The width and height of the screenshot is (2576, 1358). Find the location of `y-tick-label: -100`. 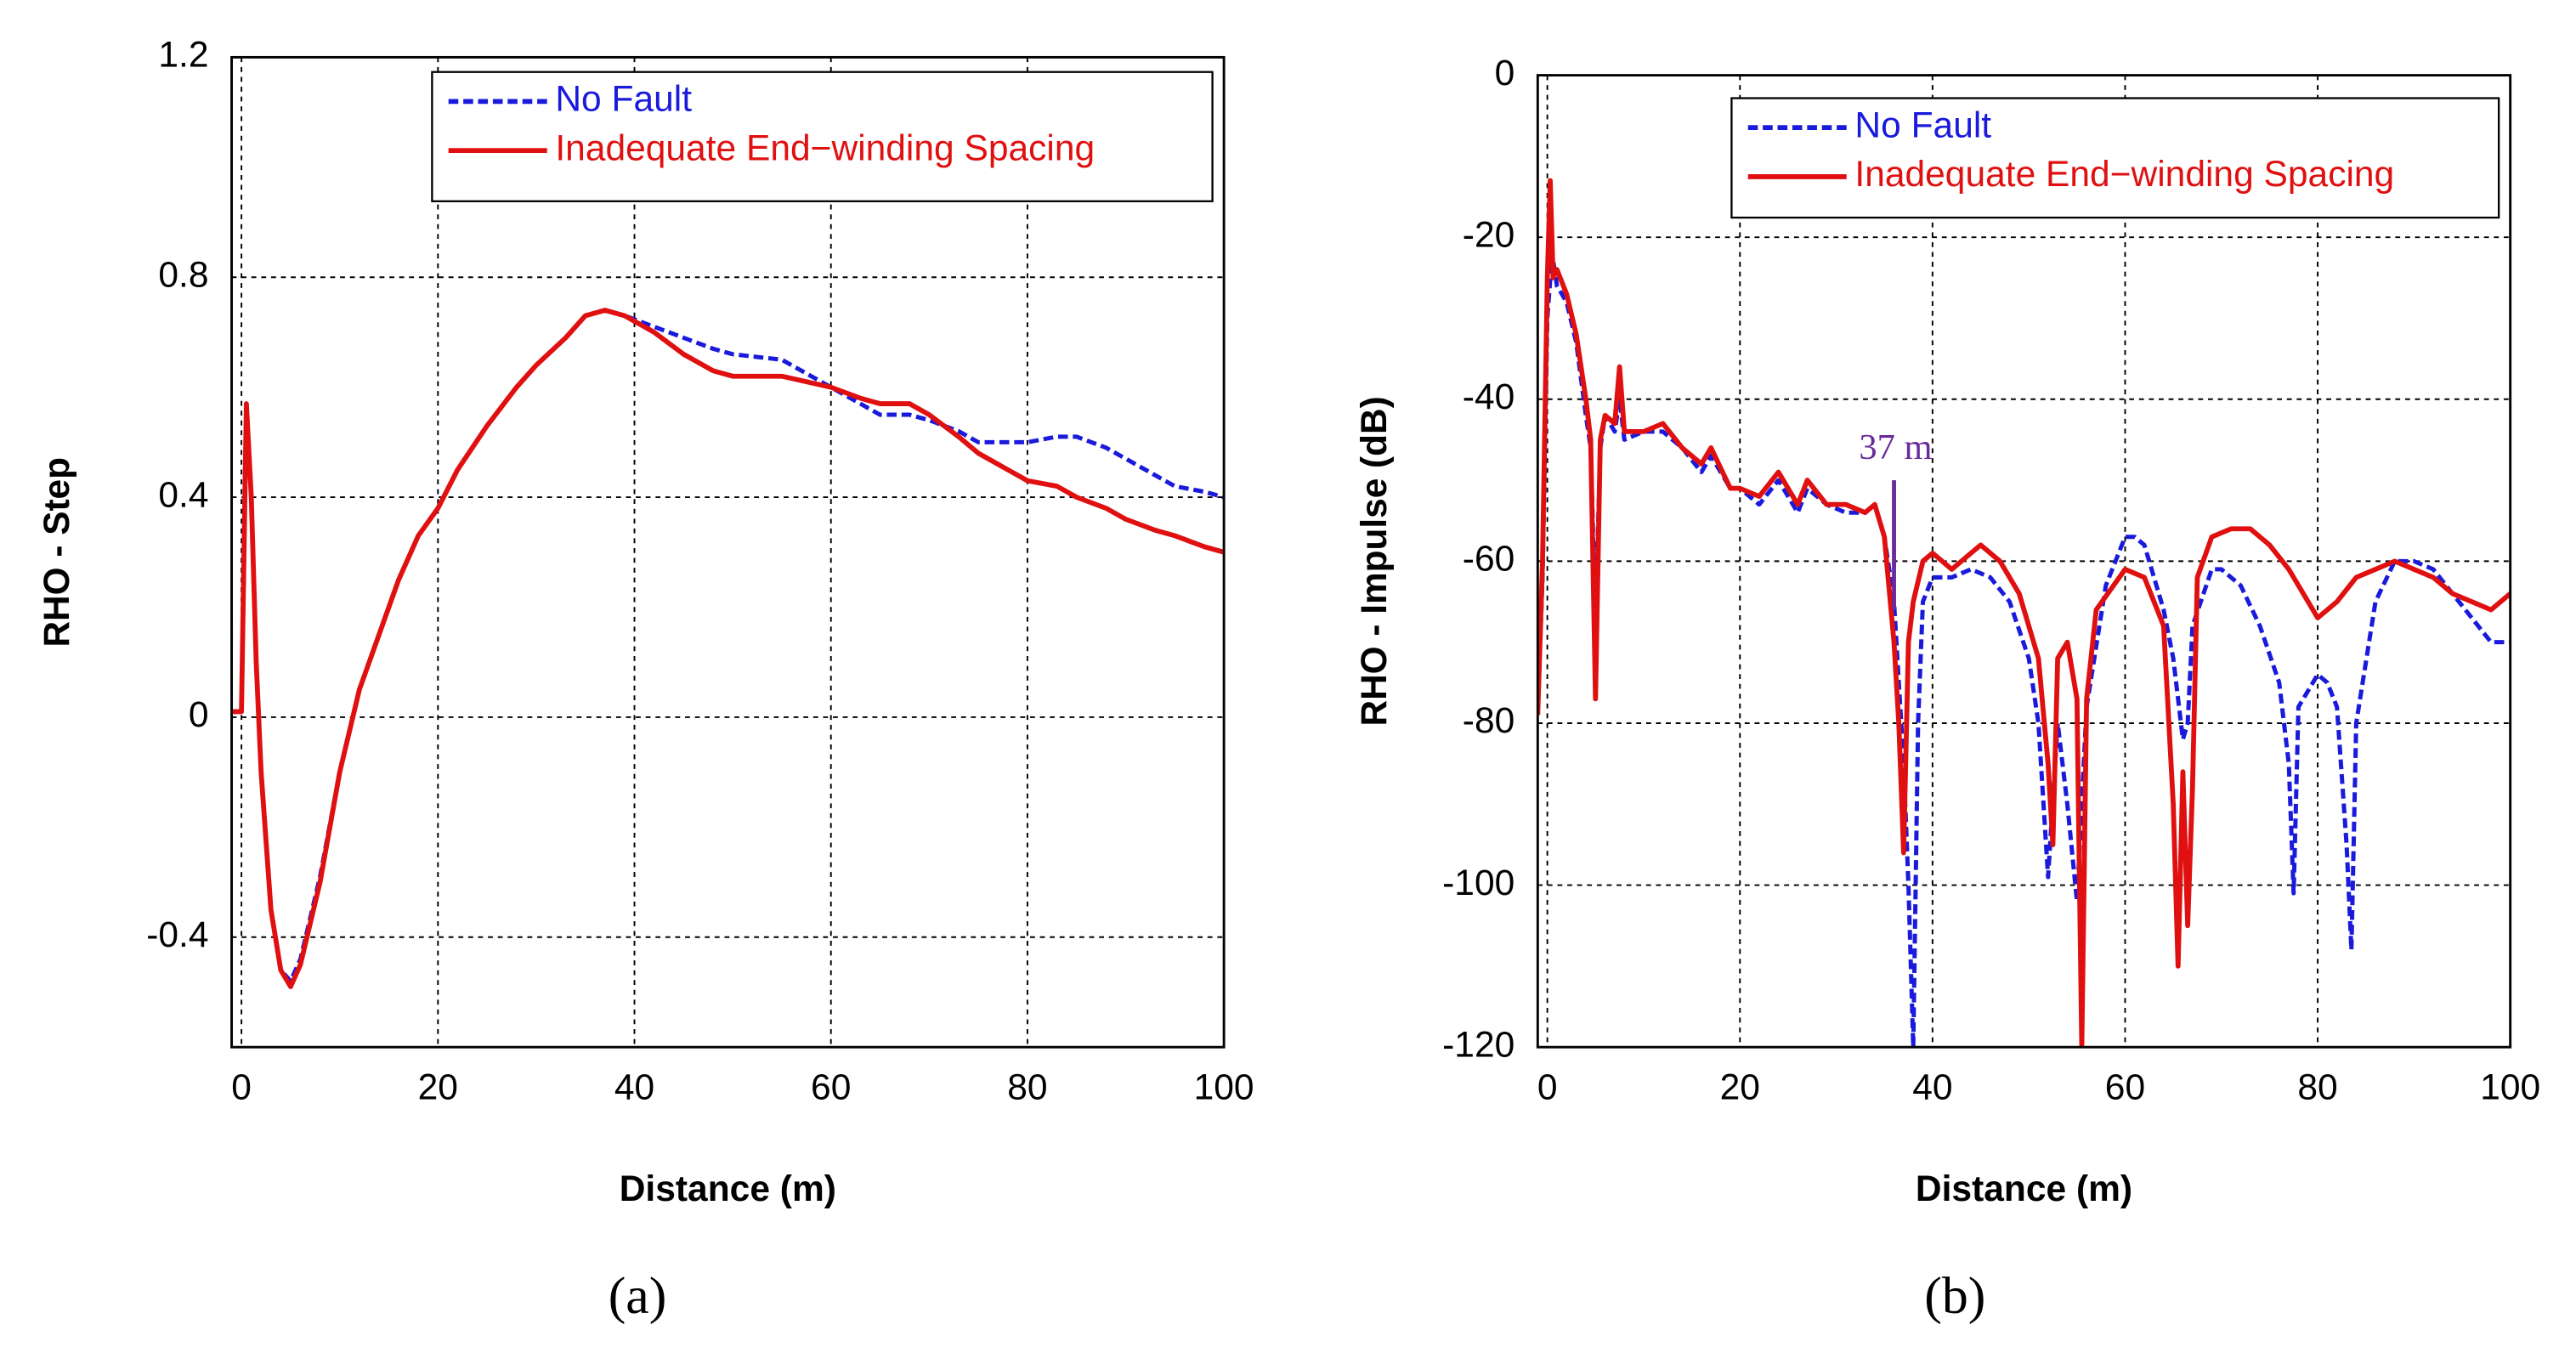

y-tick-label: -100 is located at coordinates (1478, 883).